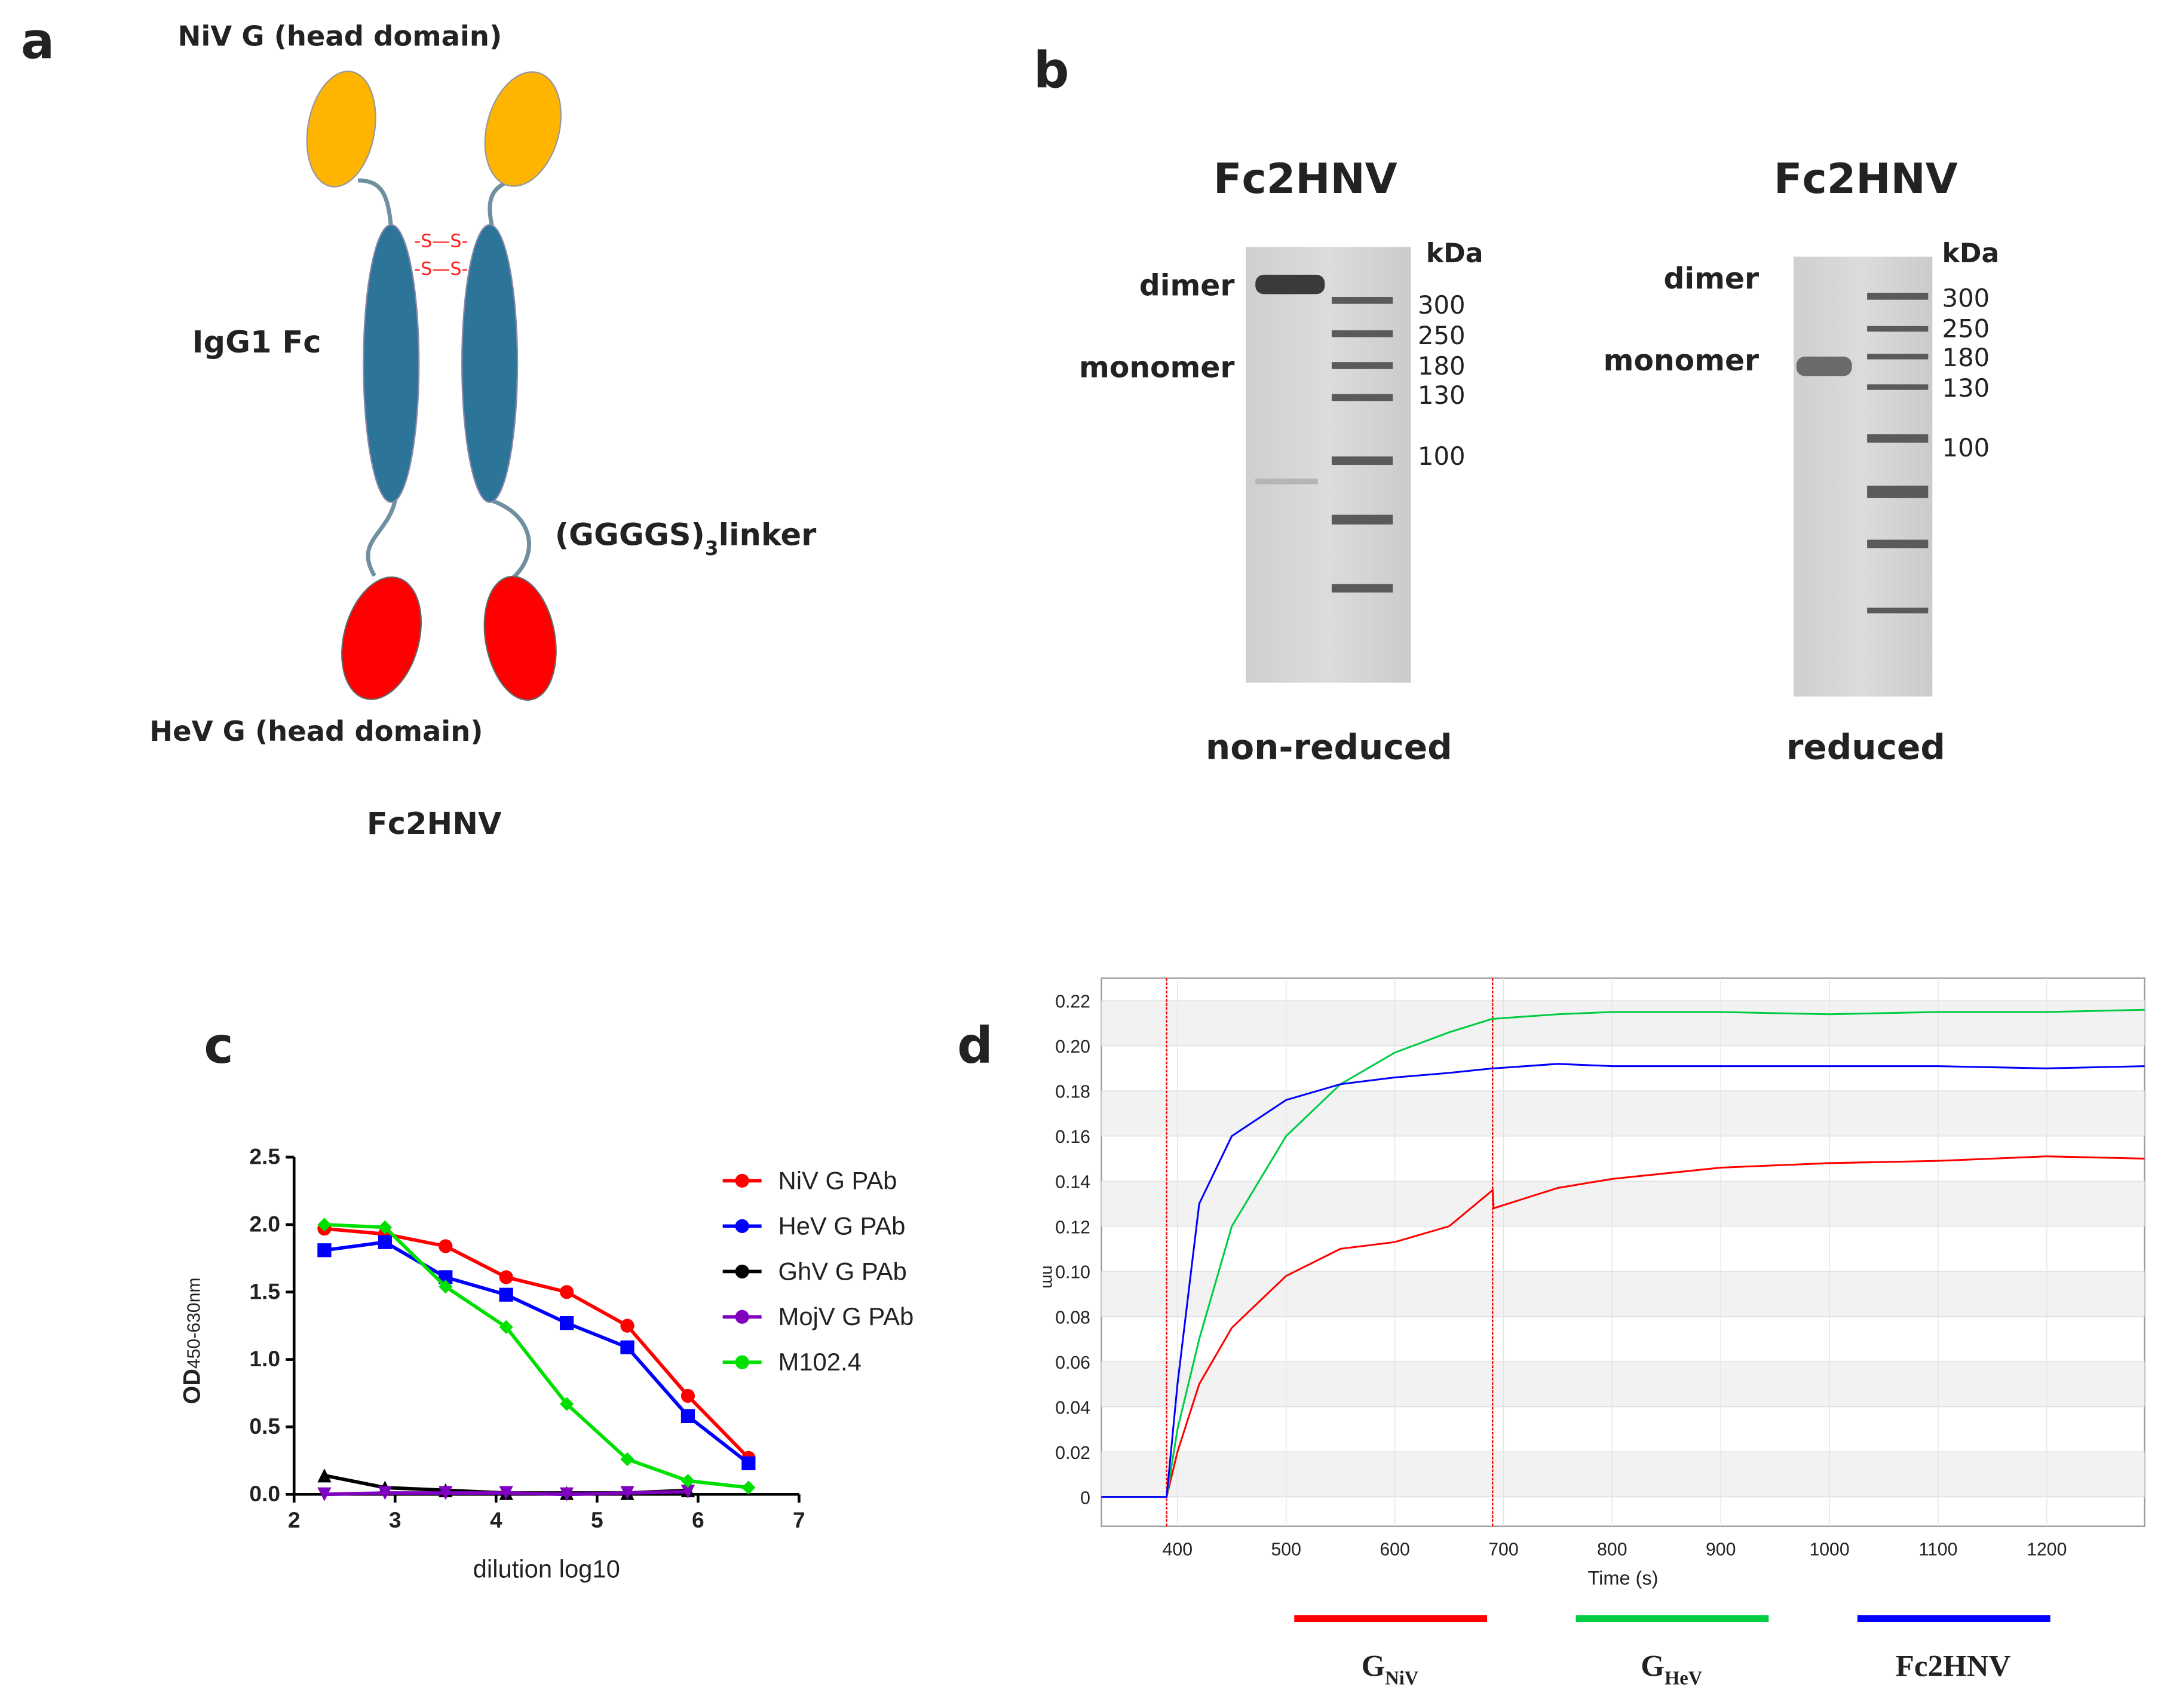 The image size is (2164, 1708). What do you see at coordinates (1374, 1666) in the screenshot?
I see `legend-name: G` at bounding box center [1374, 1666].